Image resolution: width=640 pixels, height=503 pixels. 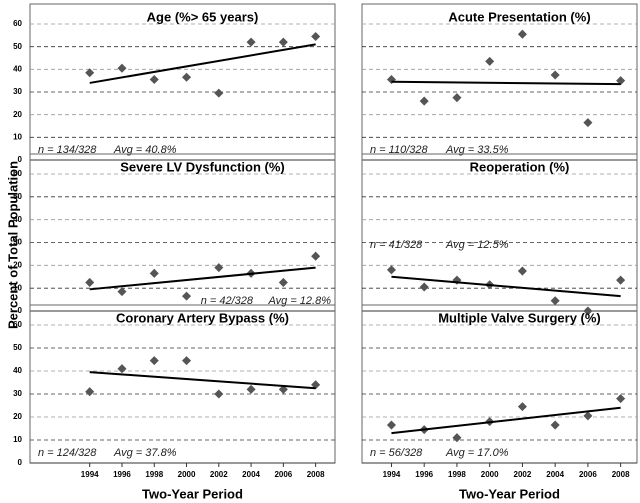 I want to click on panel-title: Multiple Valve Surgery (%), so click(x=519, y=317).